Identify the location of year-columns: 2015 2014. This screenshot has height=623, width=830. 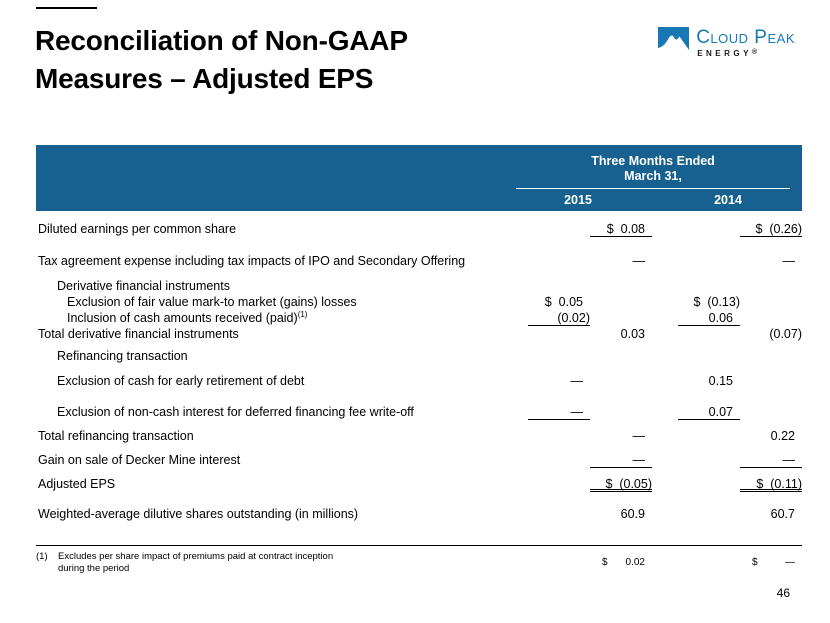
(653, 197).